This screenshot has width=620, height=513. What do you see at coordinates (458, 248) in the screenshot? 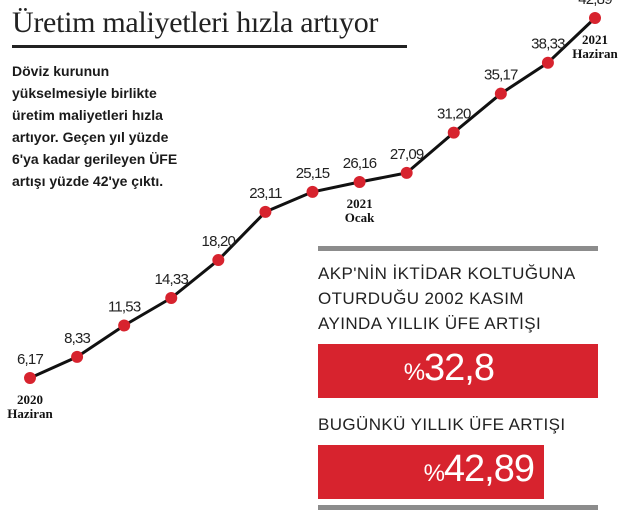
I see `panel-rule-top` at bounding box center [458, 248].